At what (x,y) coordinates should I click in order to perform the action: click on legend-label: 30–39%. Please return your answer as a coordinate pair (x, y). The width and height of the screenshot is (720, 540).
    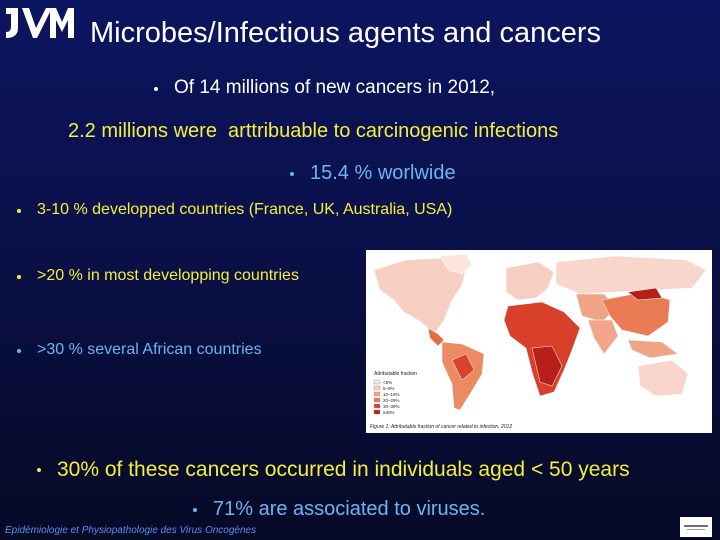
    Looking at the image, I should click on (391, 406).